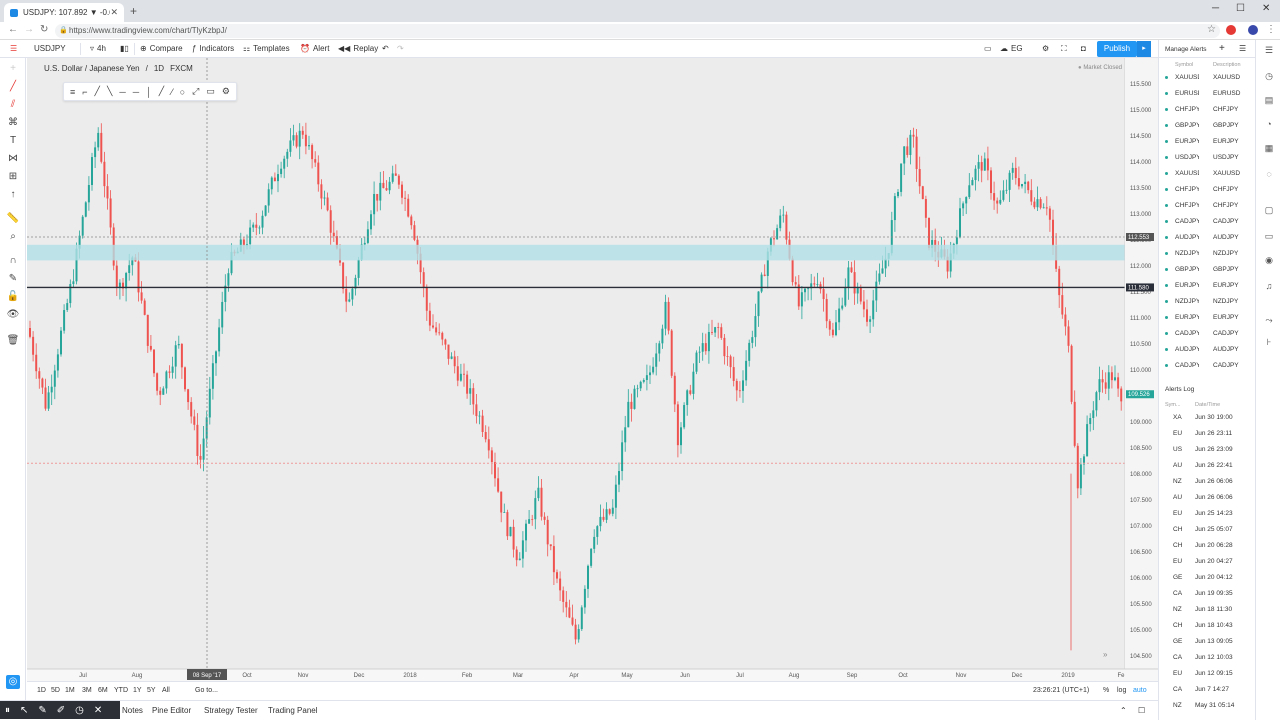  Describe the element at coordinates (13, 682) in the screenshot. I see `tradingview-logo-icon: ◎` at that location.